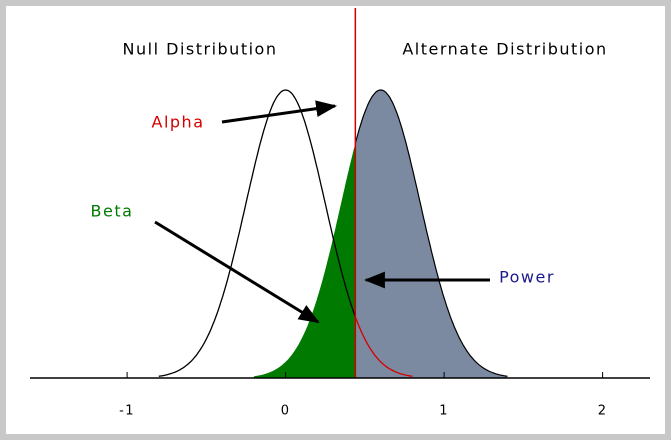 This screenshot has width=671, height=440. What do you see at coordinates (444, 411) in the screenshot?
I see `x-tick-label: 1` at bounding box center [444, 411].